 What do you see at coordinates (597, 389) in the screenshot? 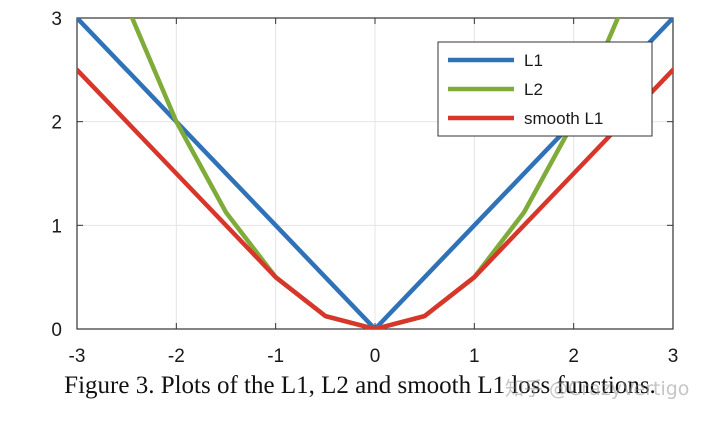
I see `watermark: 知乎 @CrazyVertigo` at bounding box center [597, 389].